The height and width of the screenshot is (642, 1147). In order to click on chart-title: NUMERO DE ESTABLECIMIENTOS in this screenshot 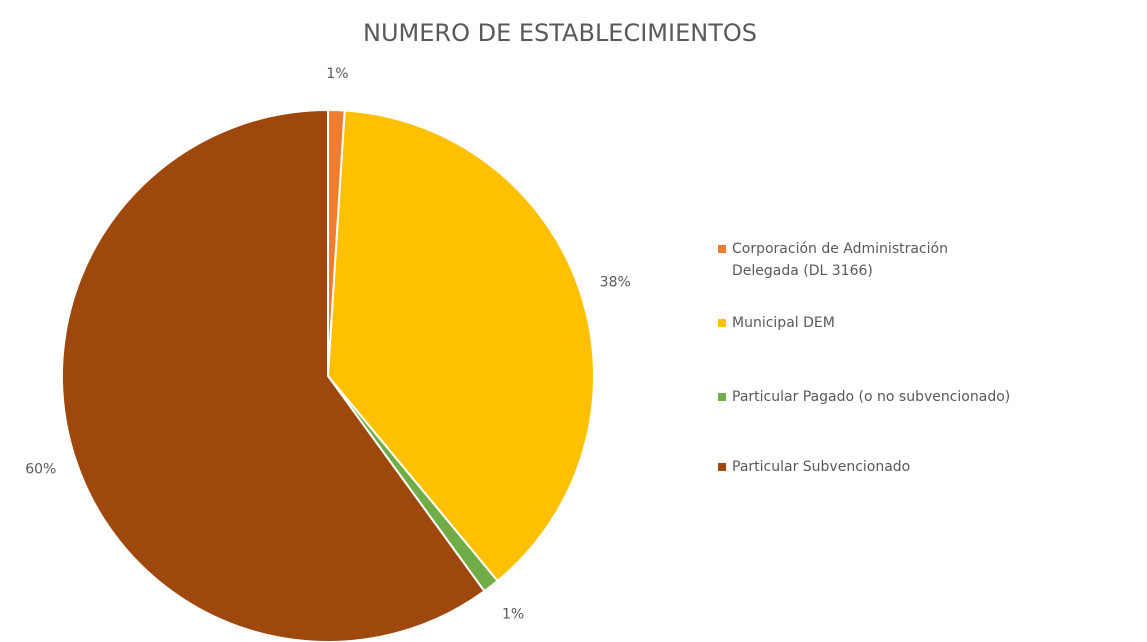, I will do `click(560, 33)`.